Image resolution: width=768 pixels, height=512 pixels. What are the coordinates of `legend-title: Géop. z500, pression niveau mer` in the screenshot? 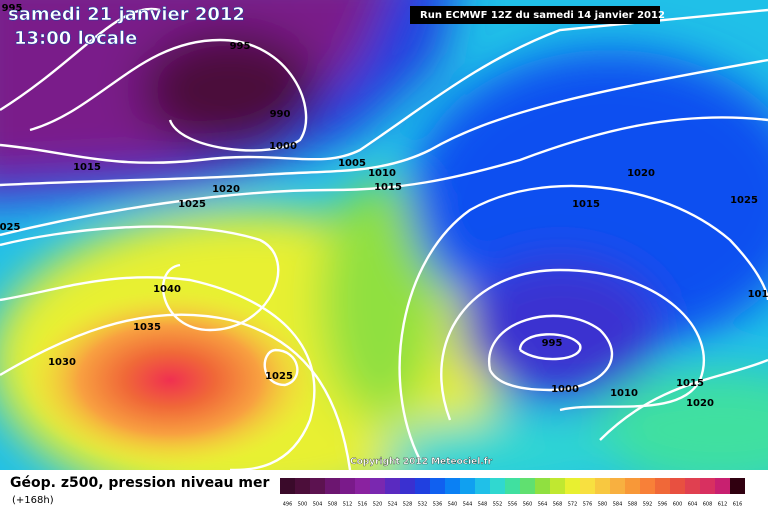 It's located at (139, 483).